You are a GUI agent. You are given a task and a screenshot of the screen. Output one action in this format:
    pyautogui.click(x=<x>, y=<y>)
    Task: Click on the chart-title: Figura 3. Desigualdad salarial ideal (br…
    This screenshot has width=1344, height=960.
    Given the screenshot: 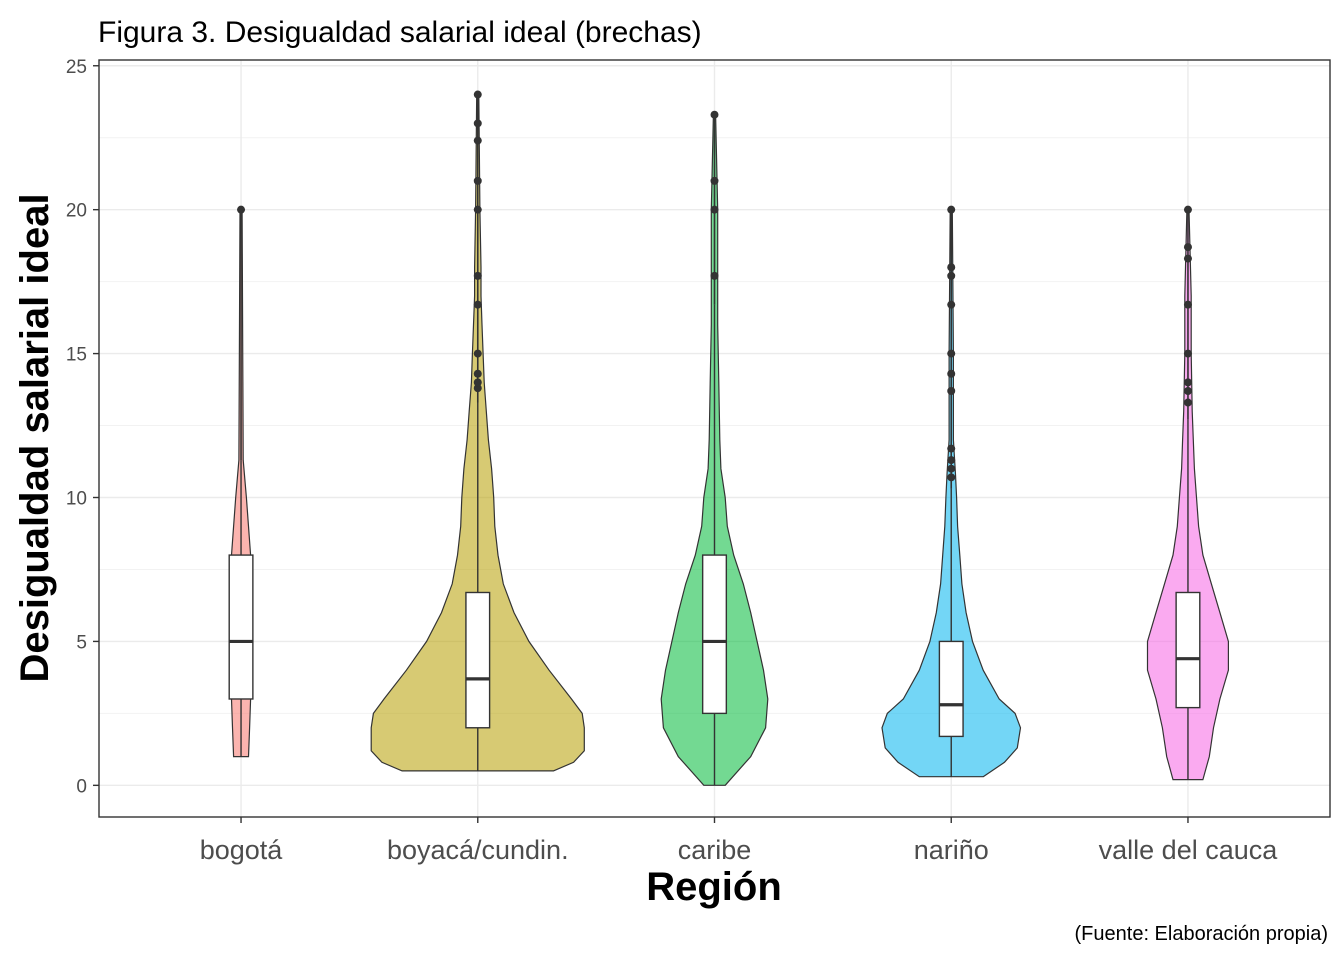 What is the action you would take?
    pyautogui.click(x=400, y=32)
    